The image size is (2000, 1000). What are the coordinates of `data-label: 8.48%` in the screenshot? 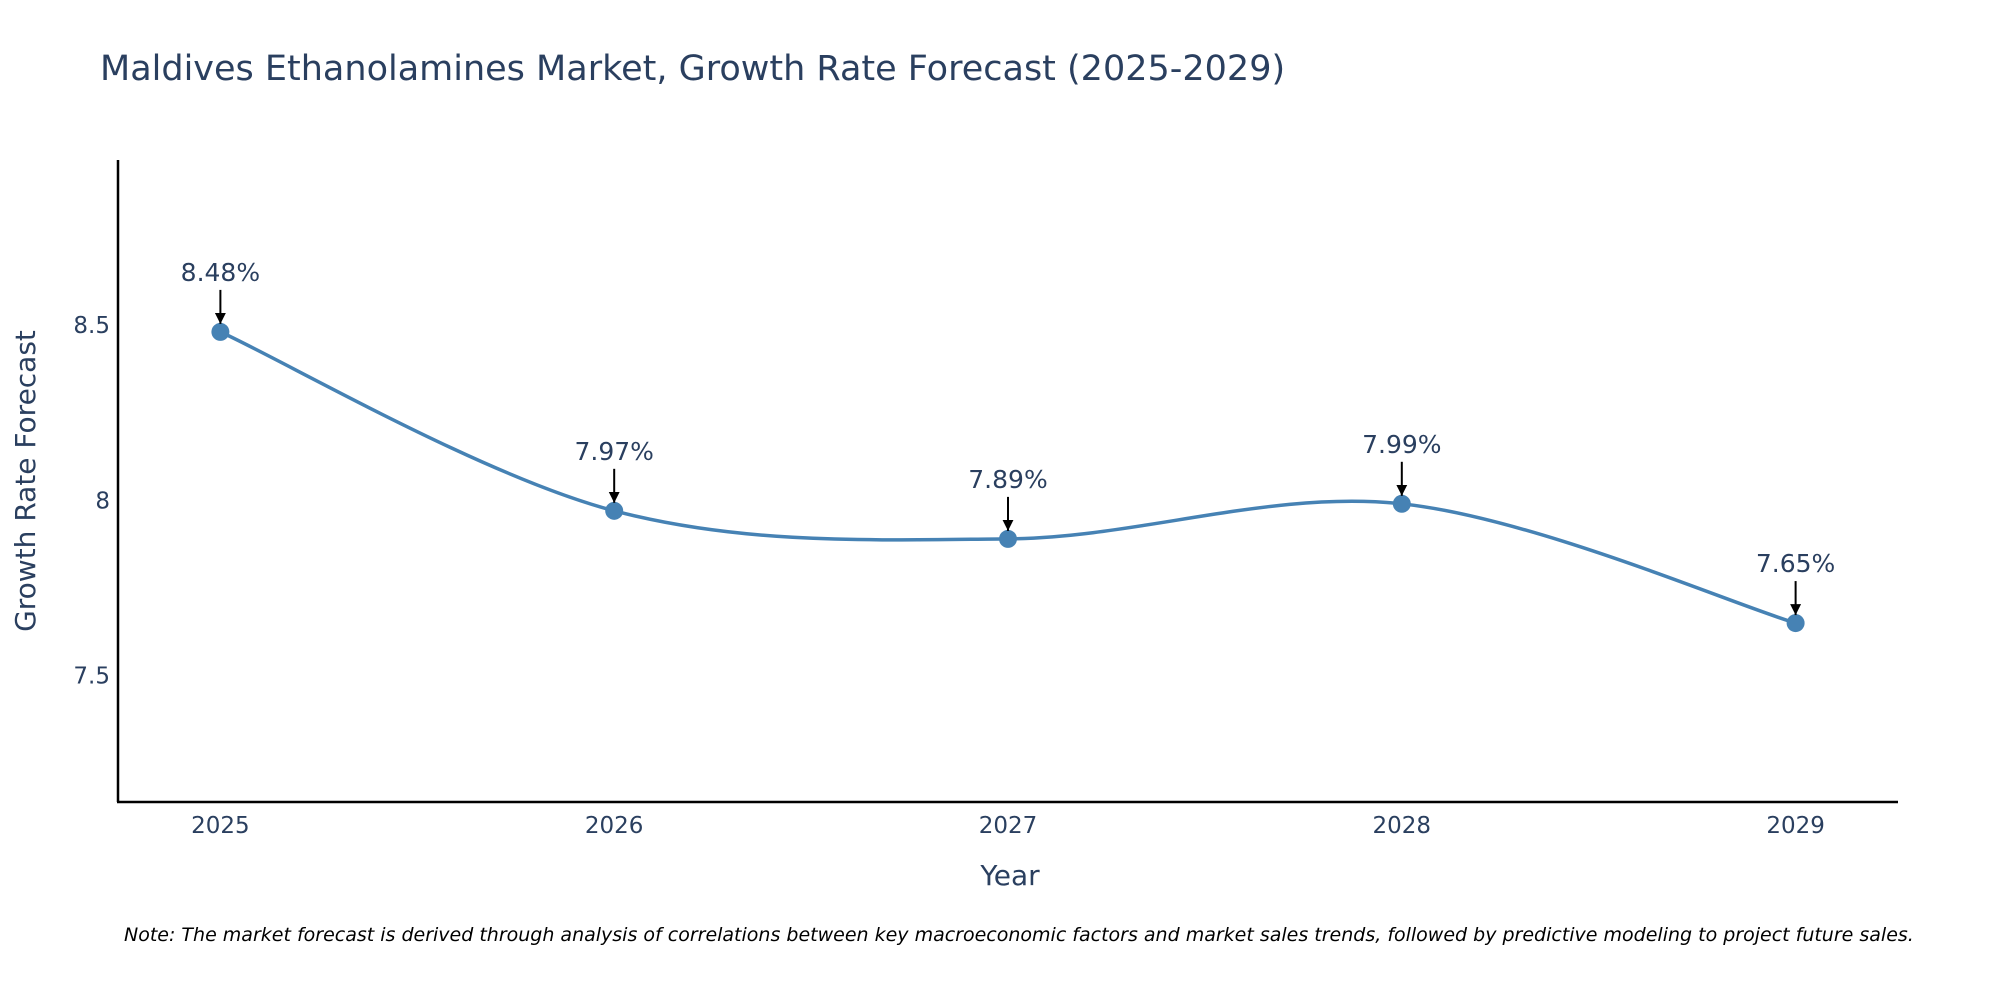 It's located at (220, 272).